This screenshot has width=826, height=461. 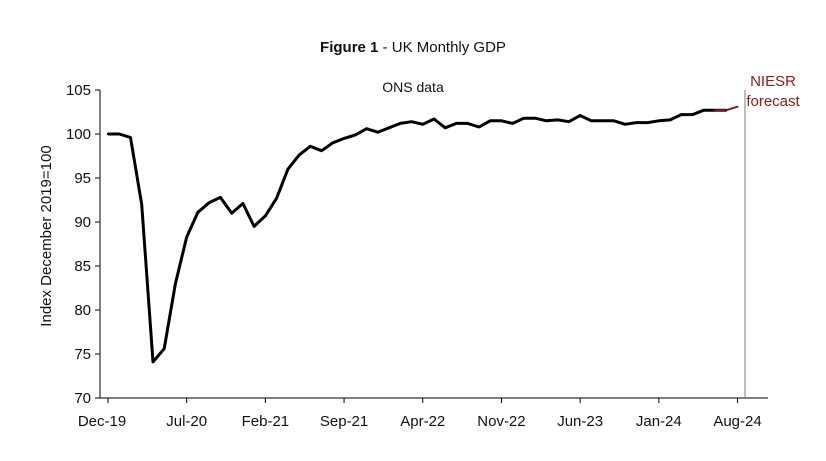 What do you see at coordinates (82, 222) in the screenshot?
I see `y-tick-label: 90` at bounding box center [82, 222].